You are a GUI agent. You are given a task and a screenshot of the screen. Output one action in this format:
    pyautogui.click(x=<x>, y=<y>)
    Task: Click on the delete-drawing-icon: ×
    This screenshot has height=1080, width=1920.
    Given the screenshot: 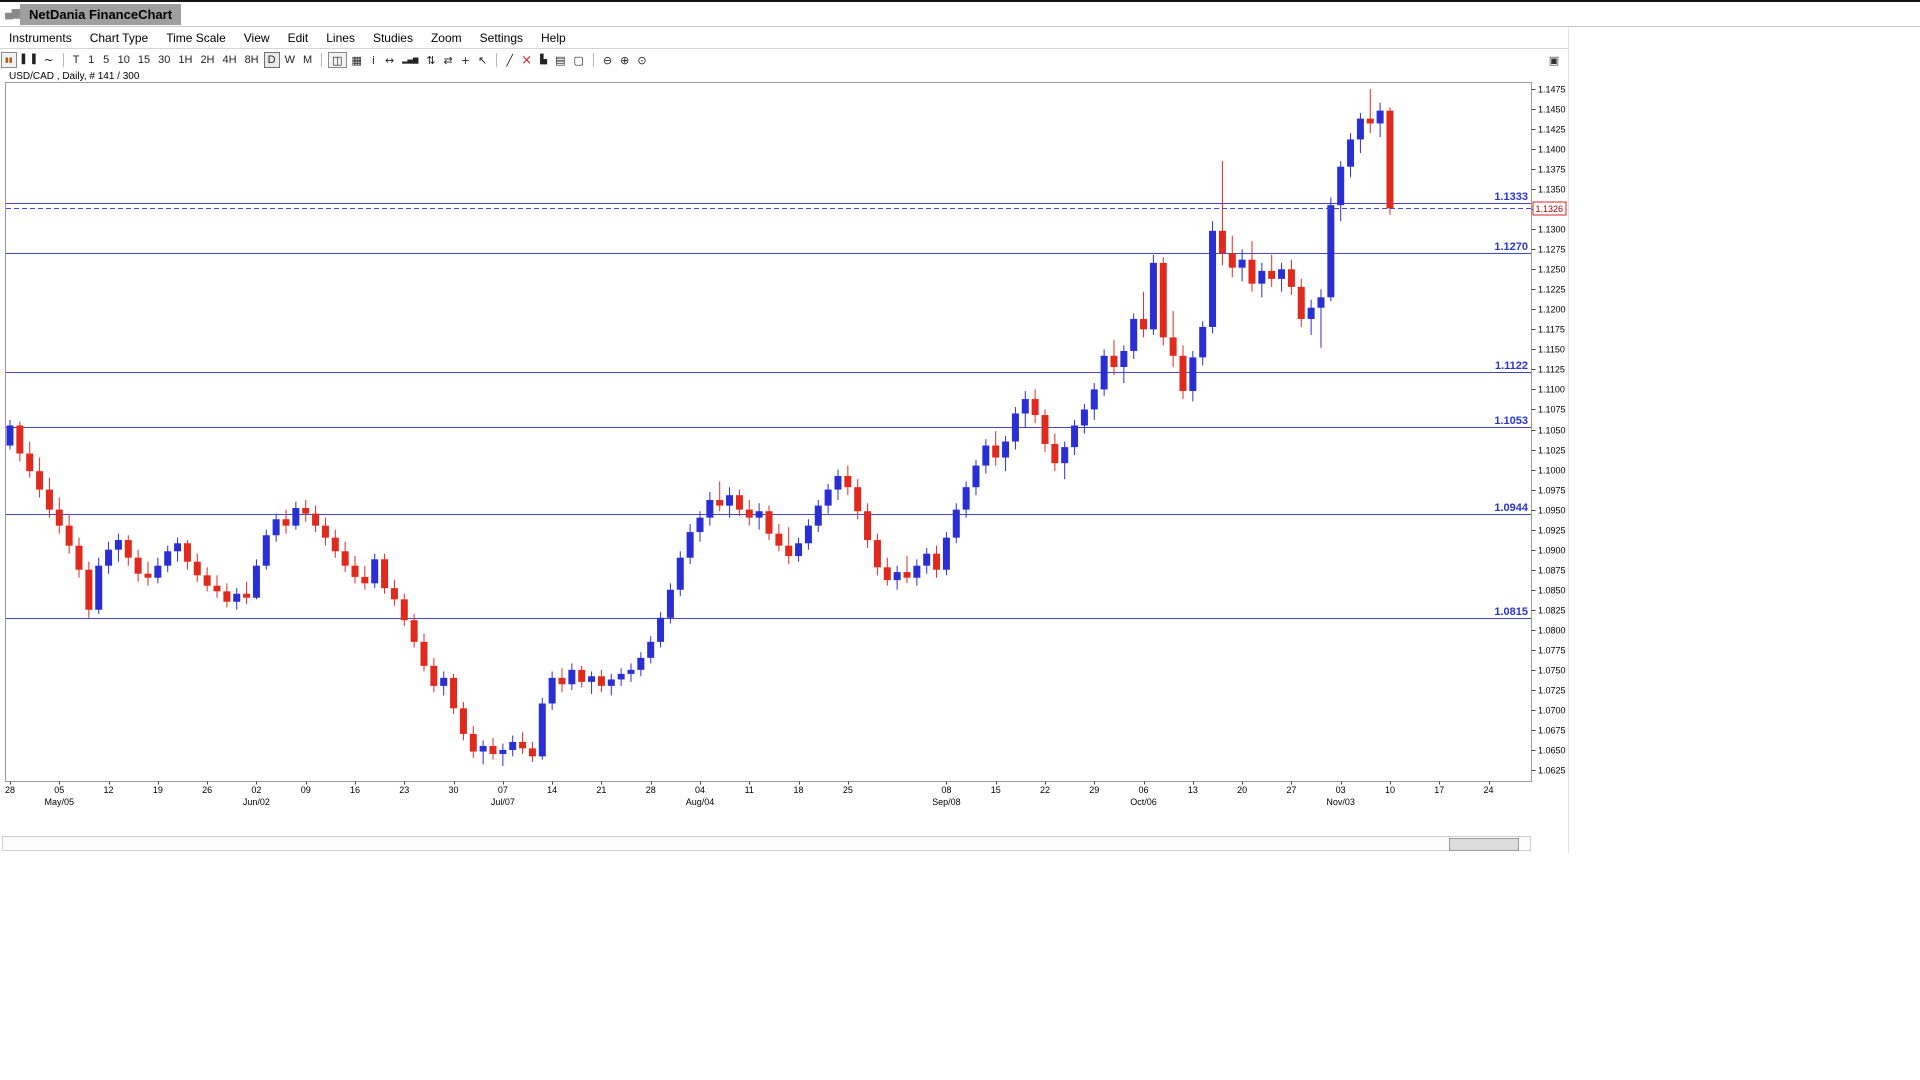 What is the action you would take?
    pyautogui.click(x=527, y=60)
    